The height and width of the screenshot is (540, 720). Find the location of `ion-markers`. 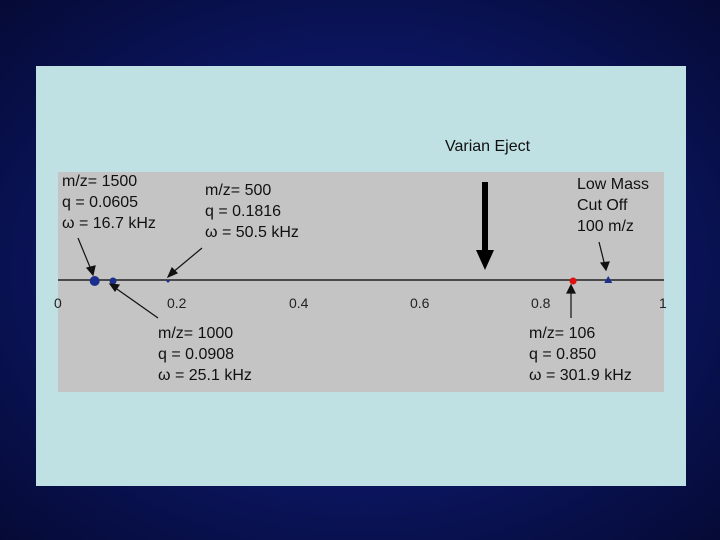

ion-markers is located at coordinates (351, 281).